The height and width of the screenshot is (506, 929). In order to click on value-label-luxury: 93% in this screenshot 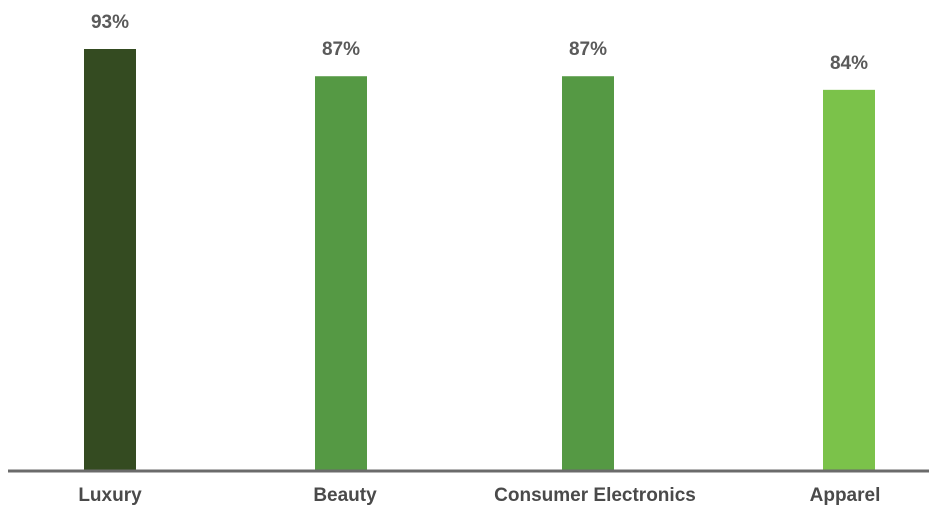, I will do `click(110, 22)`.